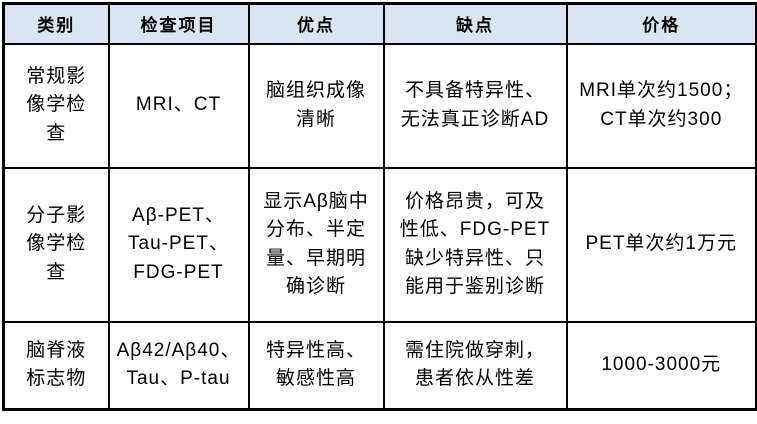 Image resolution: width=757 pixels, height=424 pixels. Describe the element at coordinates (316, 365) in the screenshot. I see `cell-pros: 特异性高、敏感性高` at that location.